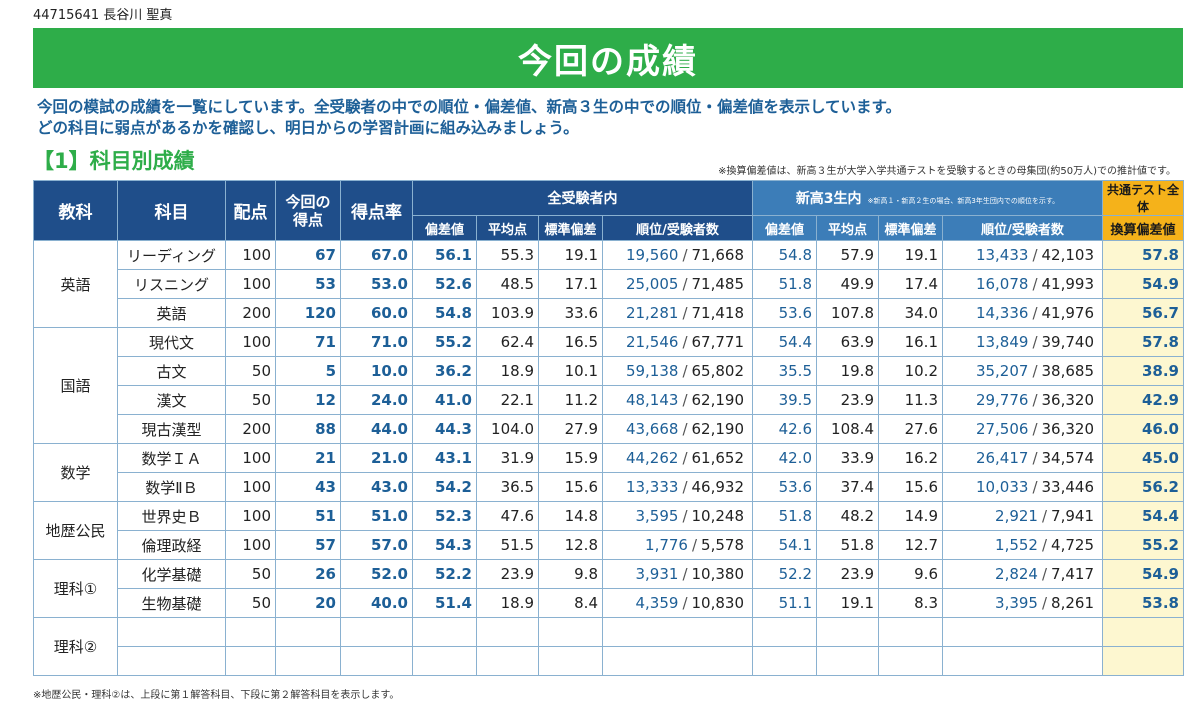 This screenshot has width=1200, height=713. I want to click on new3-rank-value: 13,433, so click(1002, 255).